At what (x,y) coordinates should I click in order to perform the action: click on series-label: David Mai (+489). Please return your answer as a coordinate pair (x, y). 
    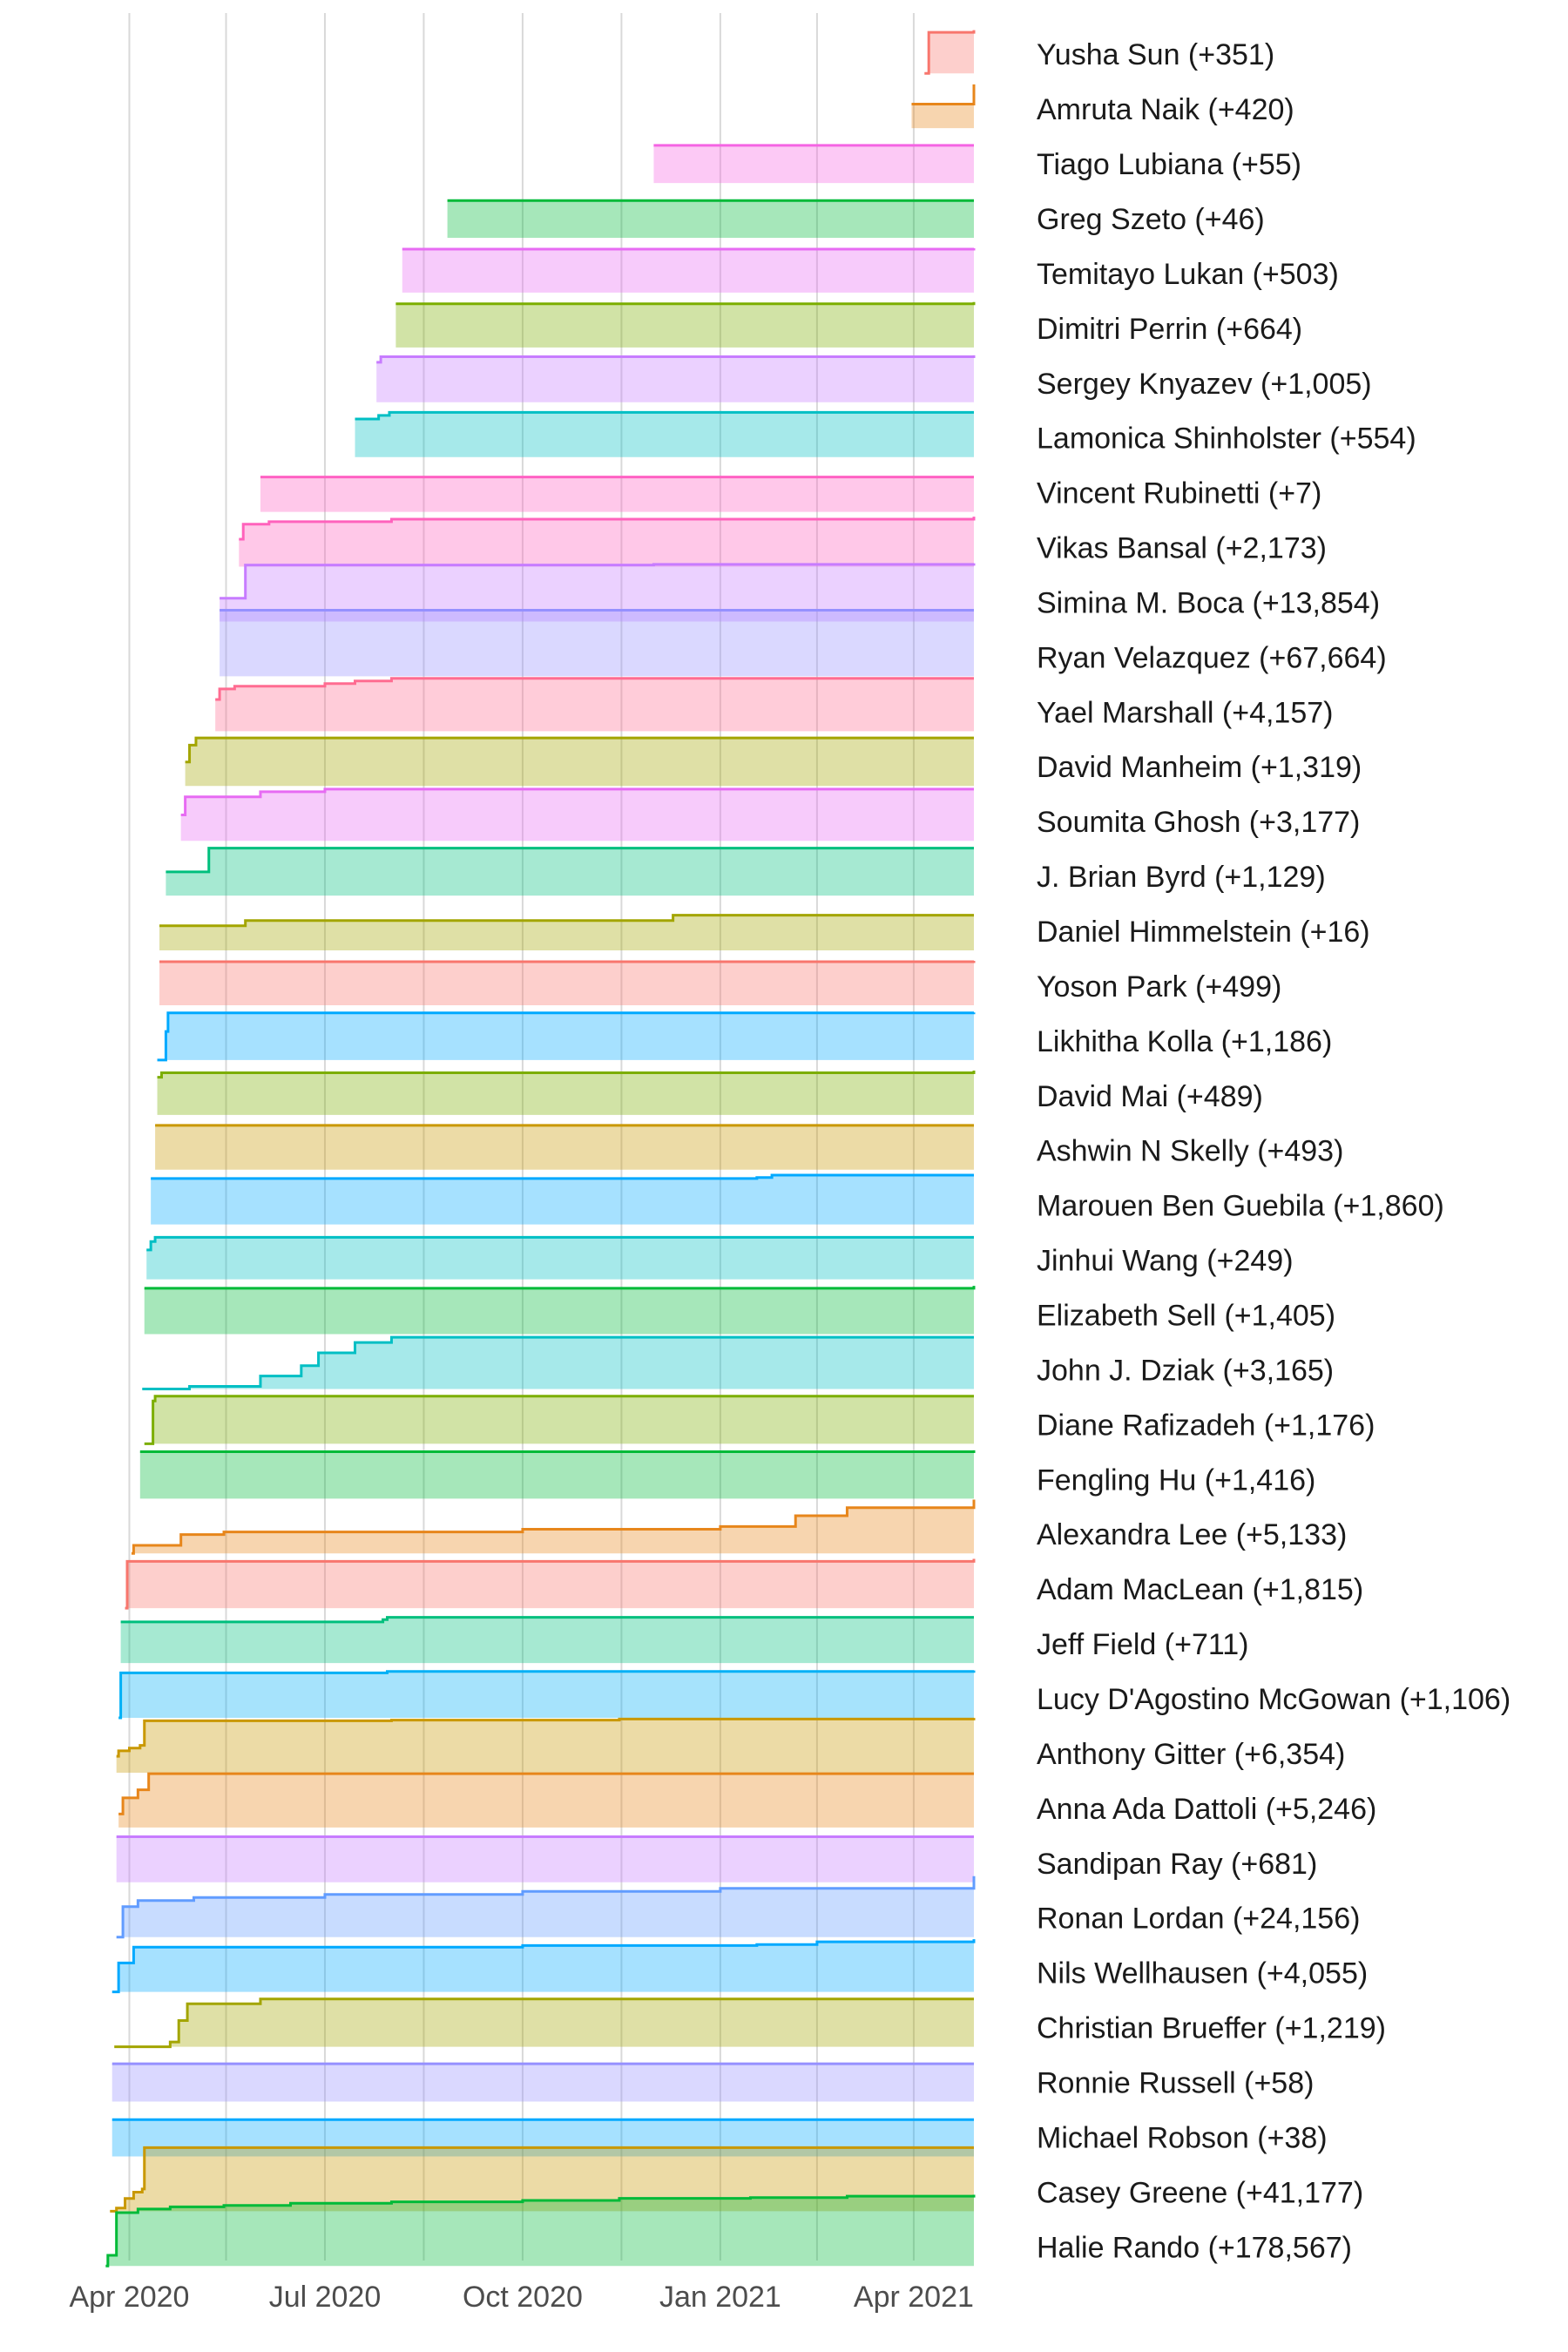
    Looking at the image, I should click on (1150, 1096).